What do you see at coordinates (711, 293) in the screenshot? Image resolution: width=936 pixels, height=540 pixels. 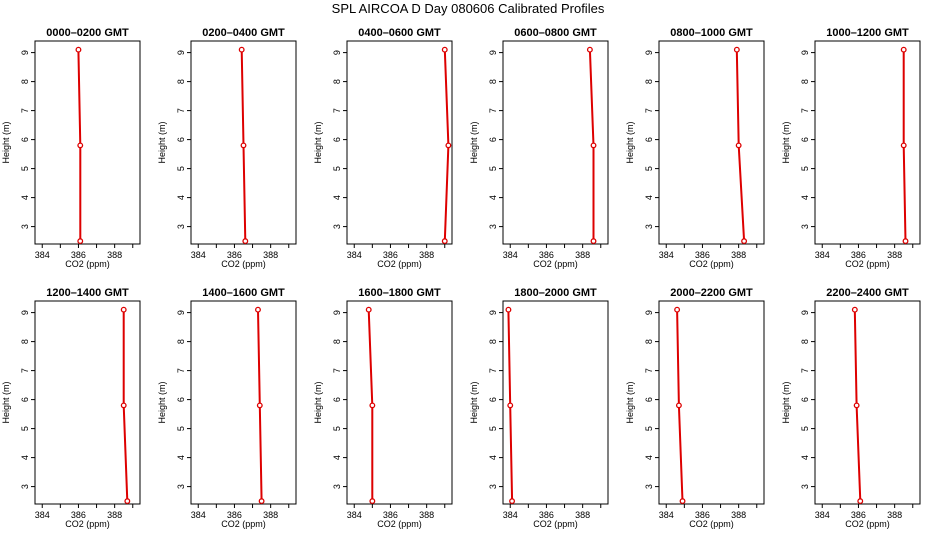 I see `panel-title: 2000–2200 GMT` at bounding box center [711, 293].